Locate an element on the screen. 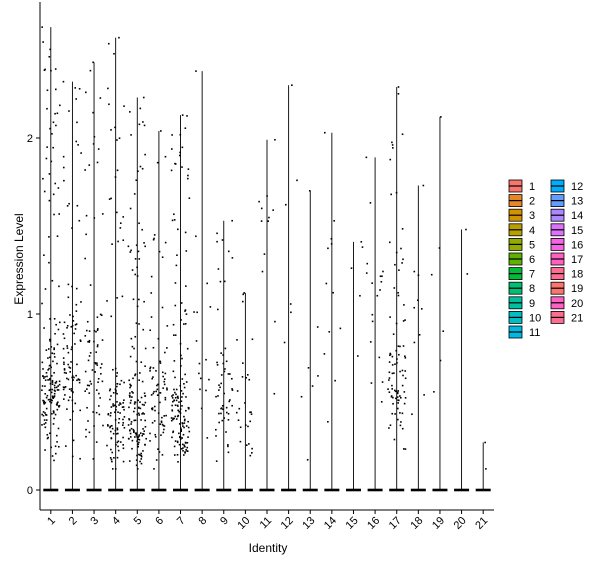 The image size is (600, 568). legend-label: 7 is located at coordinates (532, 275).